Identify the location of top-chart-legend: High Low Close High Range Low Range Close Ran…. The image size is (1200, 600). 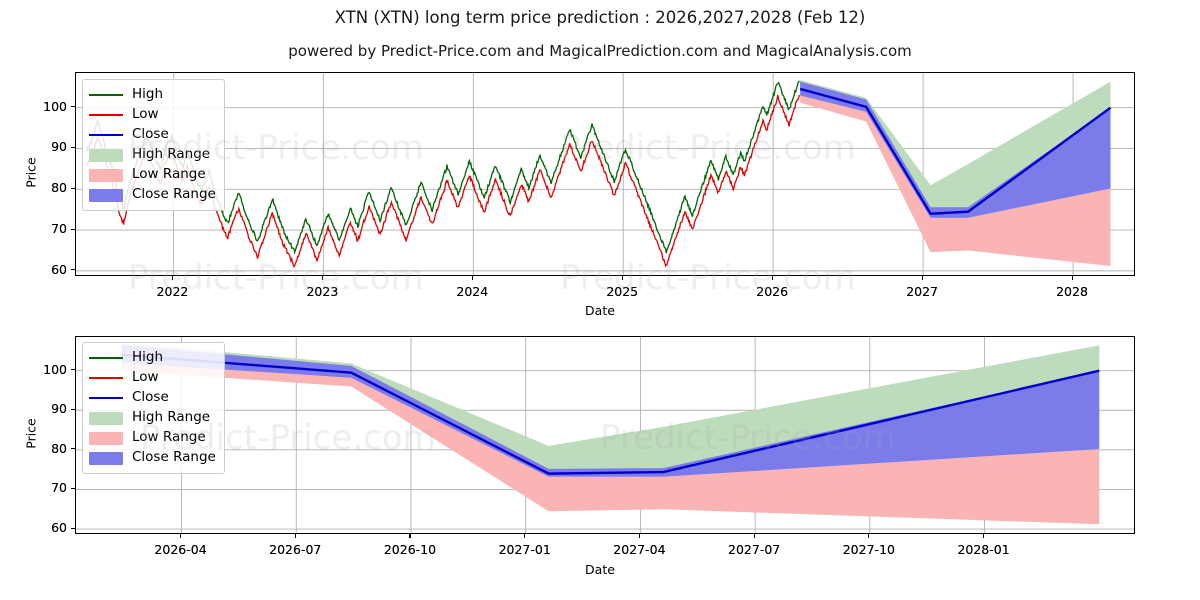
(153, 145).